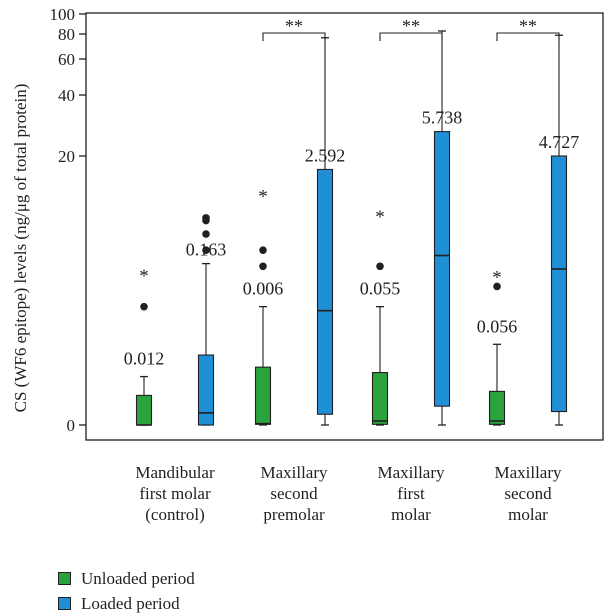 The image size is (613, 616). I want to click on p-value-label: 0.012, so click(144, 359).